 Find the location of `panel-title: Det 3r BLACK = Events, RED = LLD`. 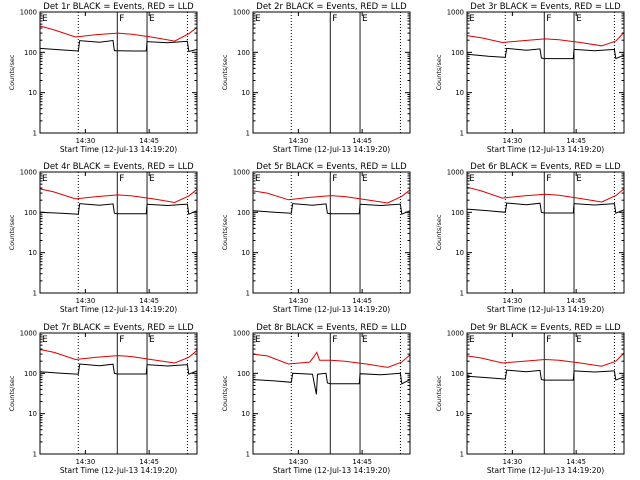

panel-title: Det 3r BLACK = Events, RED = LLD is located at coordinates (545, 7).